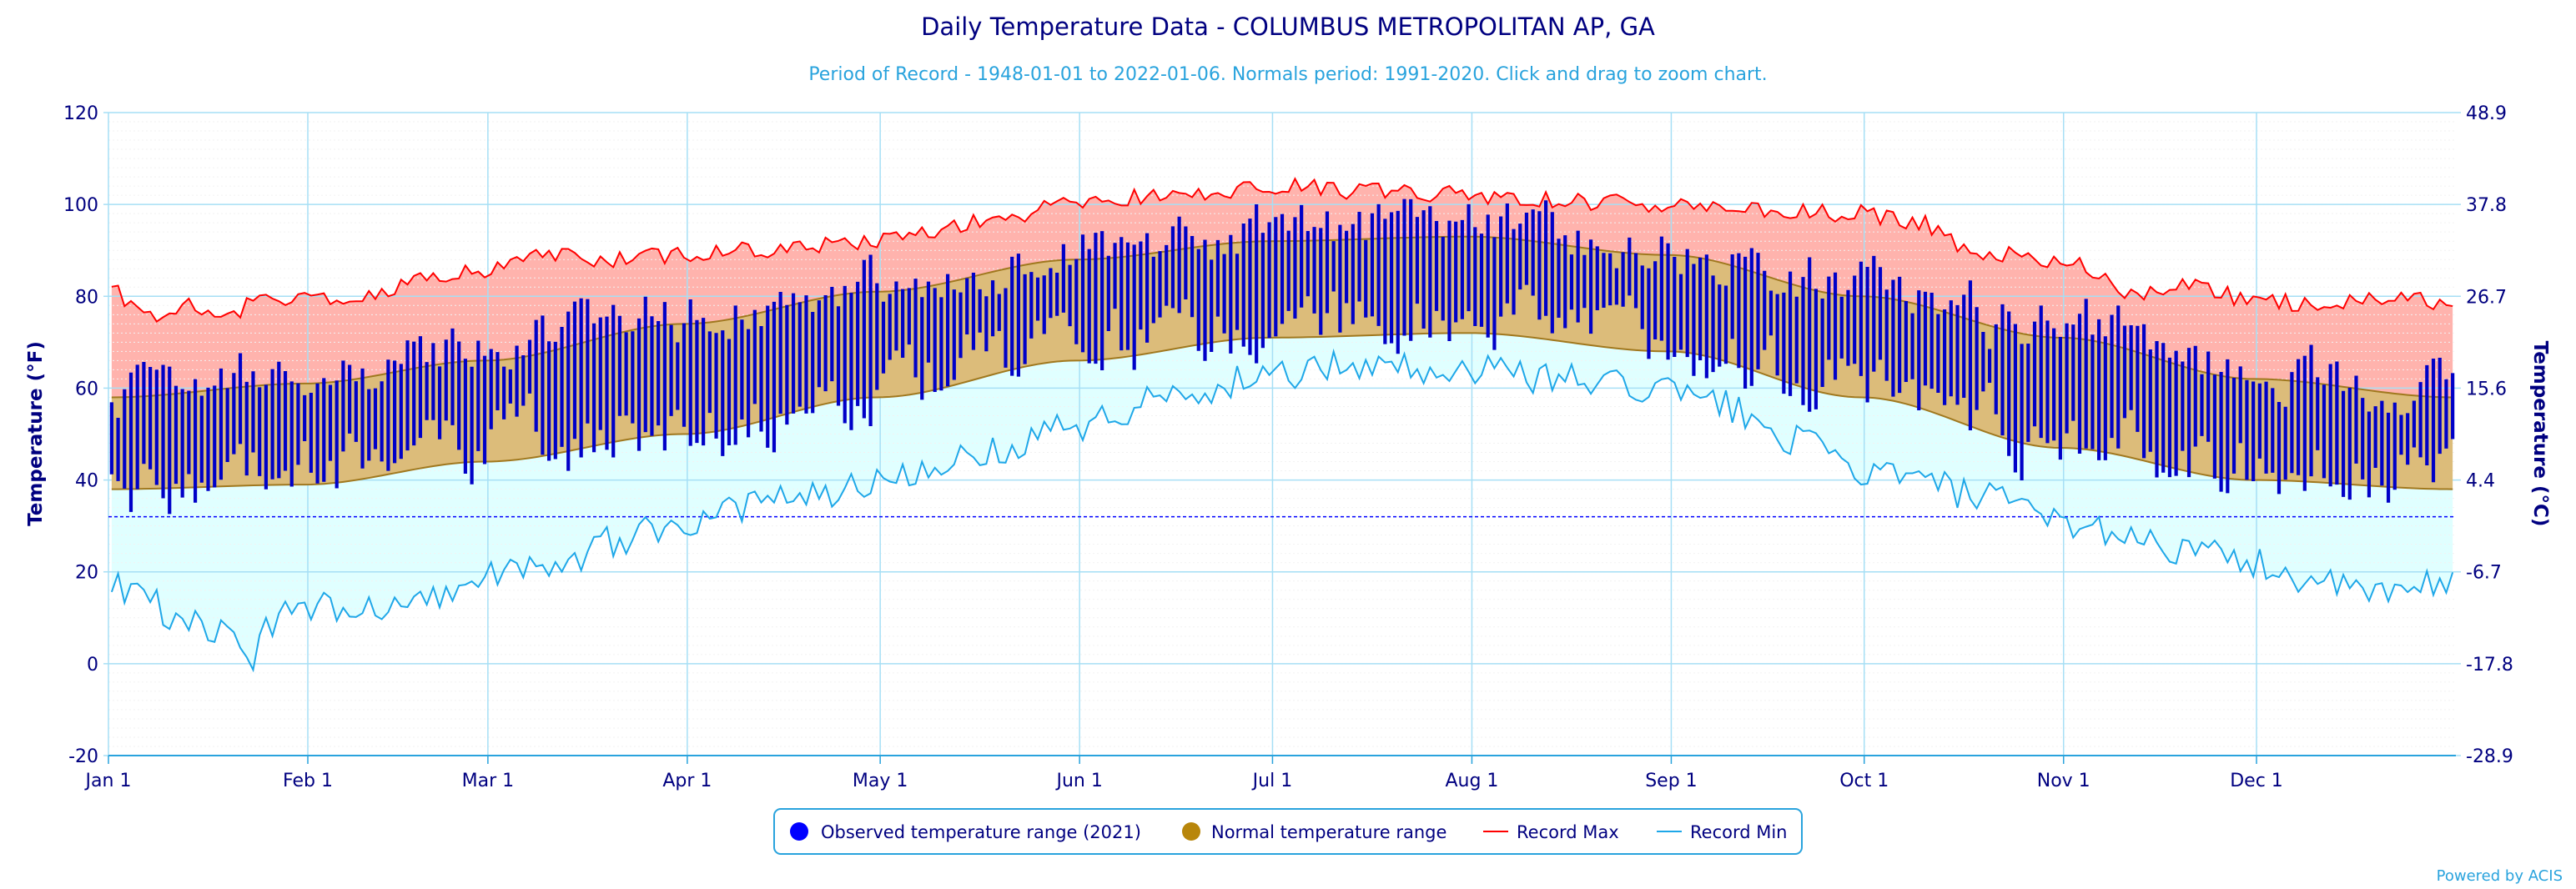  What do you see at coordinates (687, 781) in the screenshot?
I see `x-tick-label: Apr 1` at bounding box center [687, 781].